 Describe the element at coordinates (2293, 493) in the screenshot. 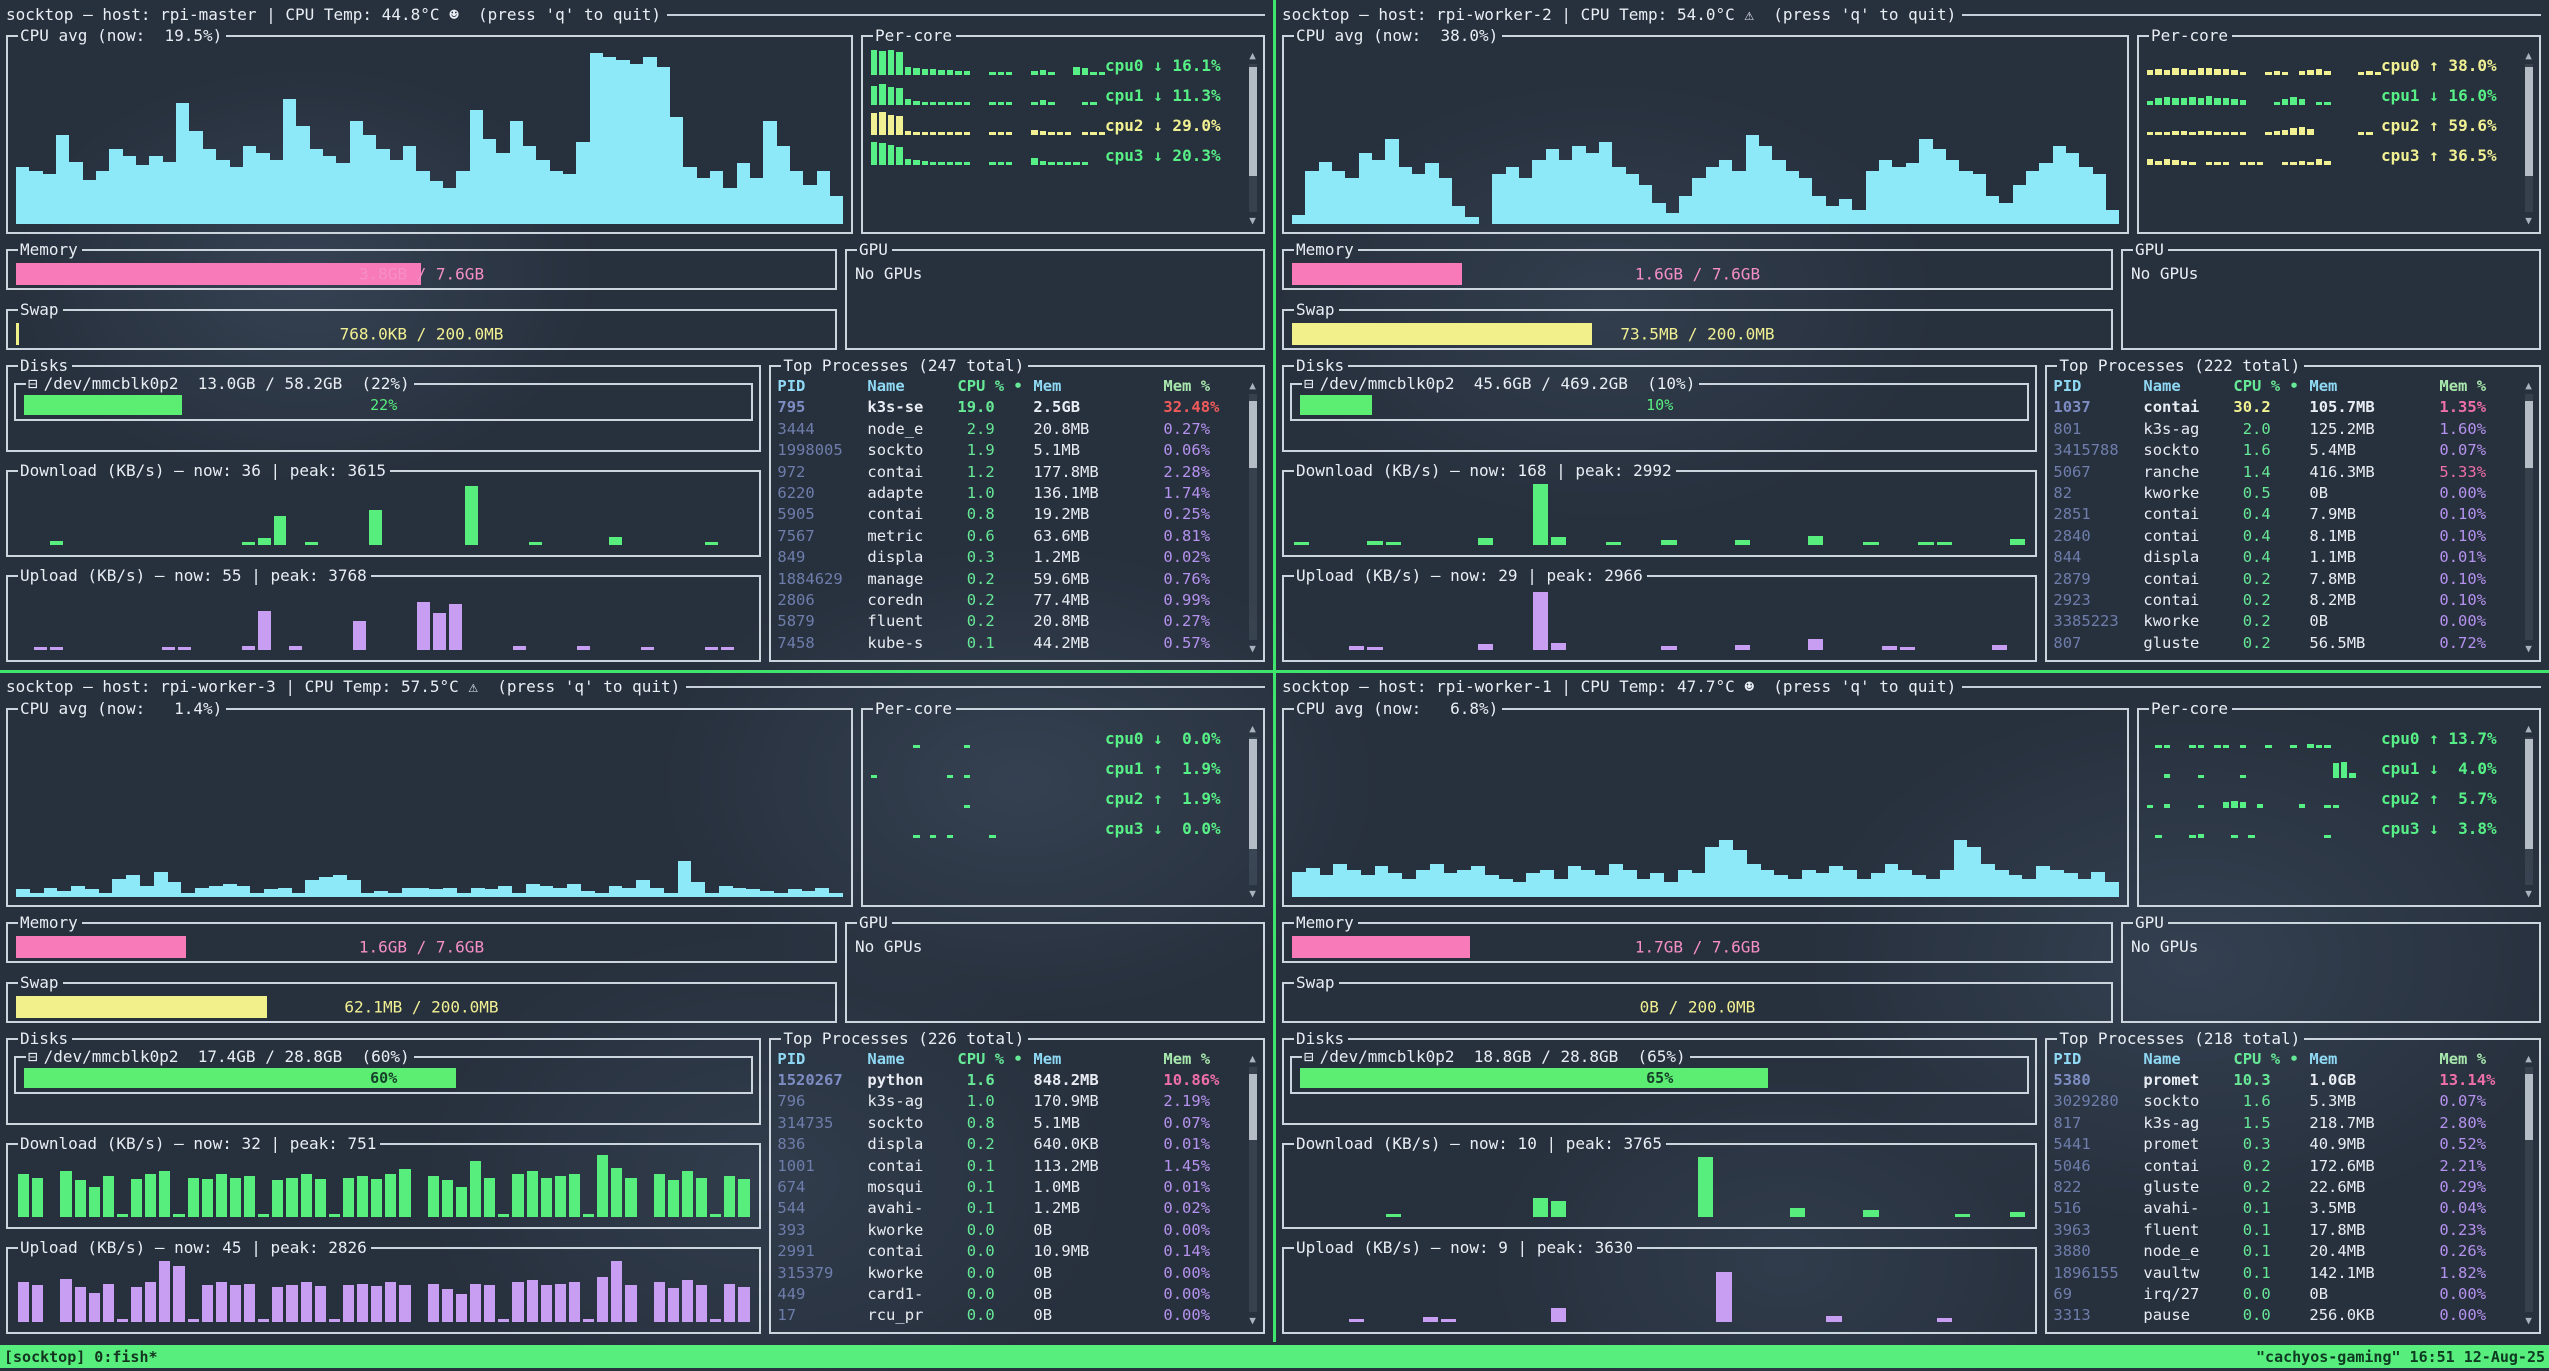

I see `process-row: 82 kworke 0.5 0B 0.00%` at that location.